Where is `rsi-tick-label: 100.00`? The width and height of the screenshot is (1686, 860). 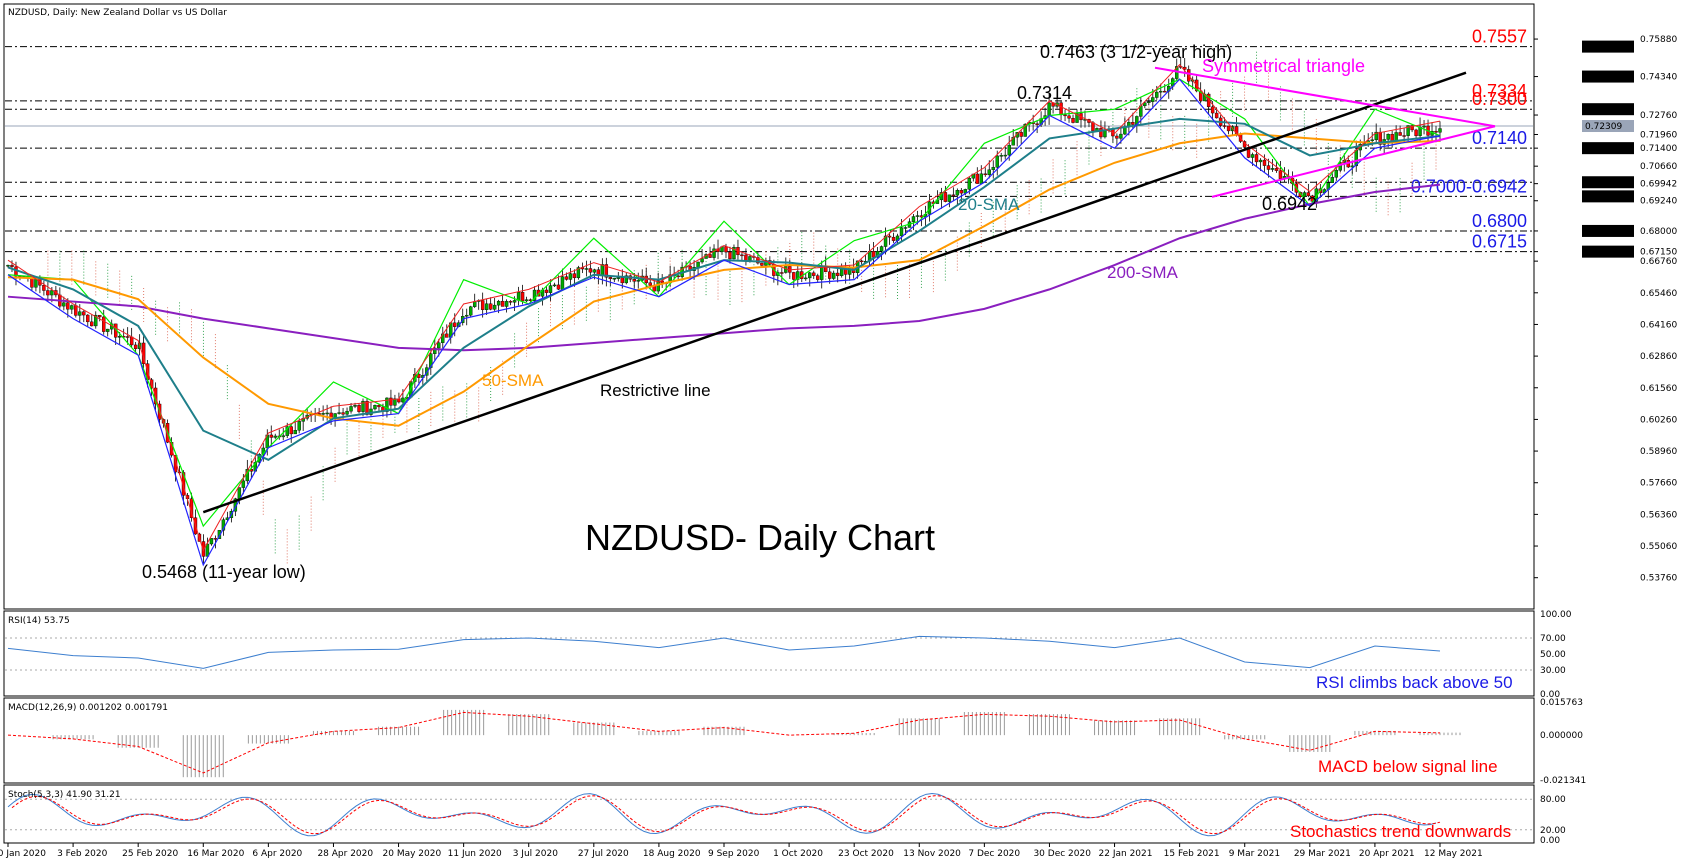
rsi-tick-label: 100.00 is located at coordinates (1556, 615).